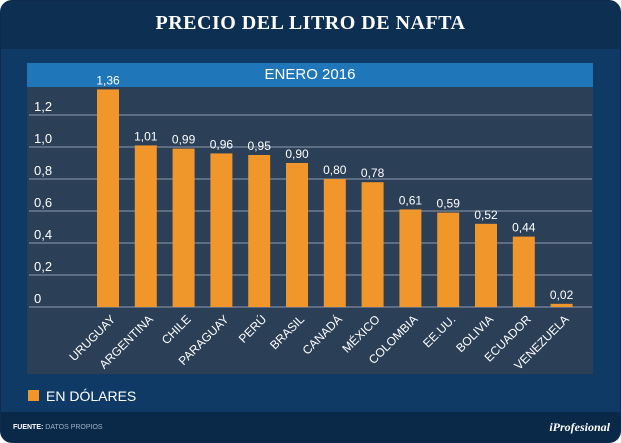  Describe the element at coordinates (524, 228) in the screenshot. I see `value-label: 0,44` at that location.